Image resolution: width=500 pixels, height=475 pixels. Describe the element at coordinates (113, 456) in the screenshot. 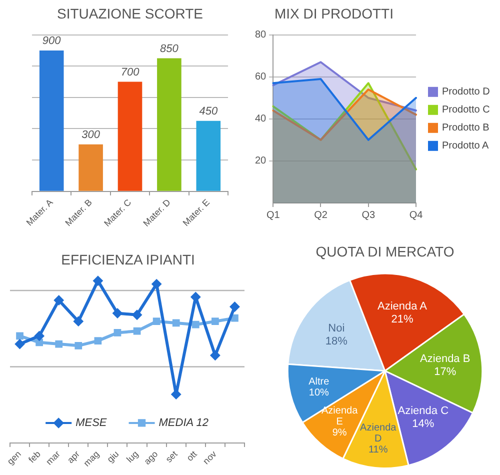

I see `x-tick-label: giu` at that location.